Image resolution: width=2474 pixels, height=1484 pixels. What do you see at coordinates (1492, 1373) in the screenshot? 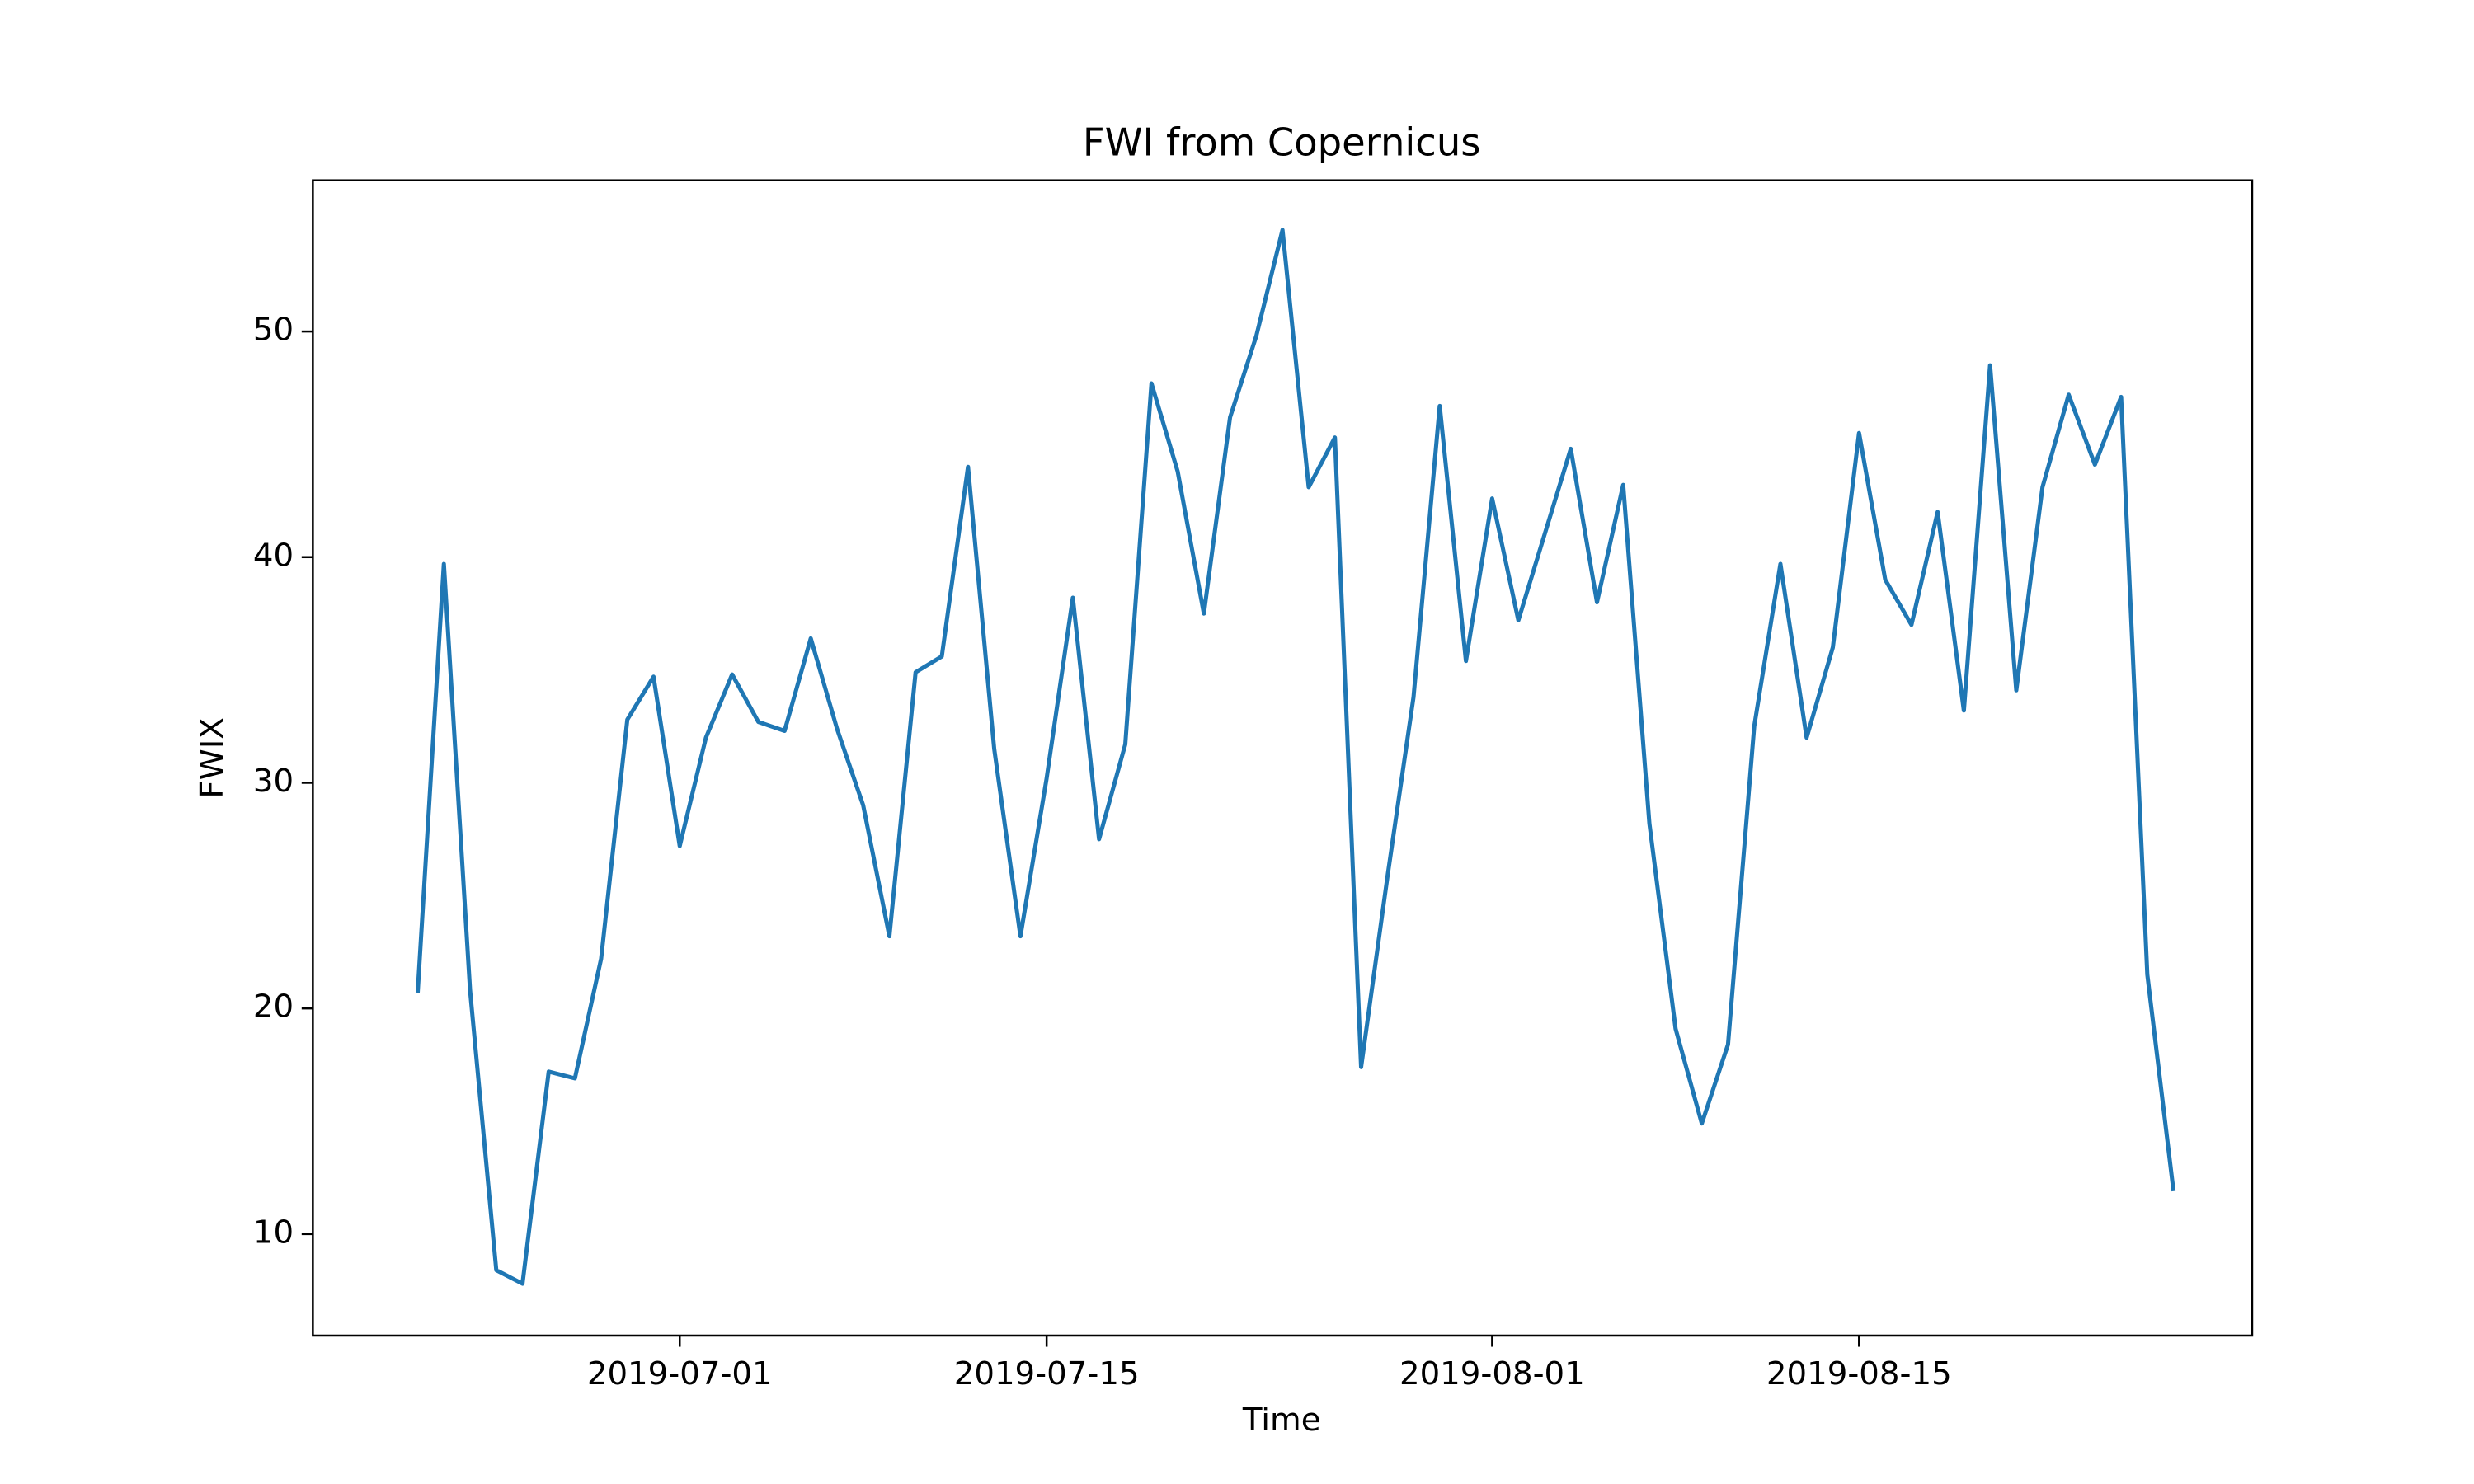
I see `x-tick-label: 2019-08-01` at bounding box center [1492, 1373].